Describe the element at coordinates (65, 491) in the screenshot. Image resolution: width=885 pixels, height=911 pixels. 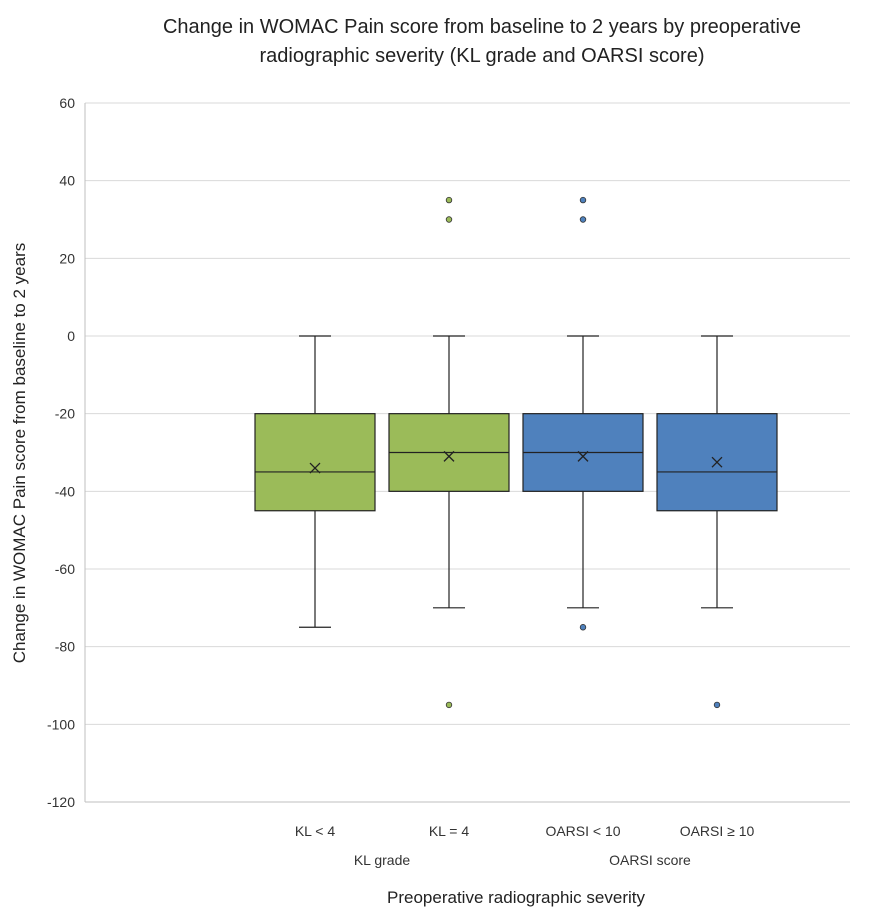
I see `y-tick-label: -40` at that location.